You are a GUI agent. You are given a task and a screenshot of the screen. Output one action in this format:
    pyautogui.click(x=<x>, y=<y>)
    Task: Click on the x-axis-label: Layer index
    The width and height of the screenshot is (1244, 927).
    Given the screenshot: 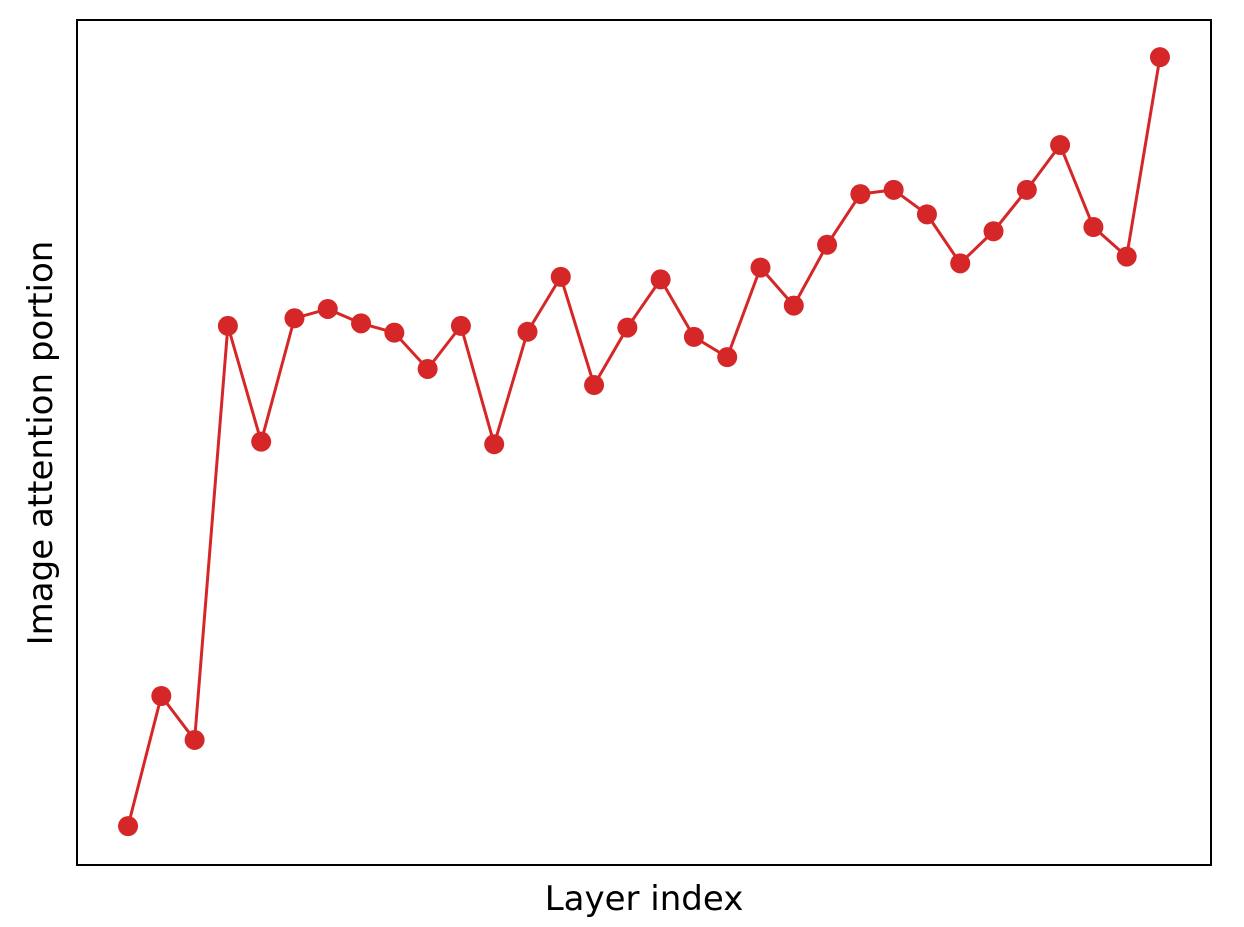 What is the action you would take?
    pyautogui.click(x=644, y=899)
    